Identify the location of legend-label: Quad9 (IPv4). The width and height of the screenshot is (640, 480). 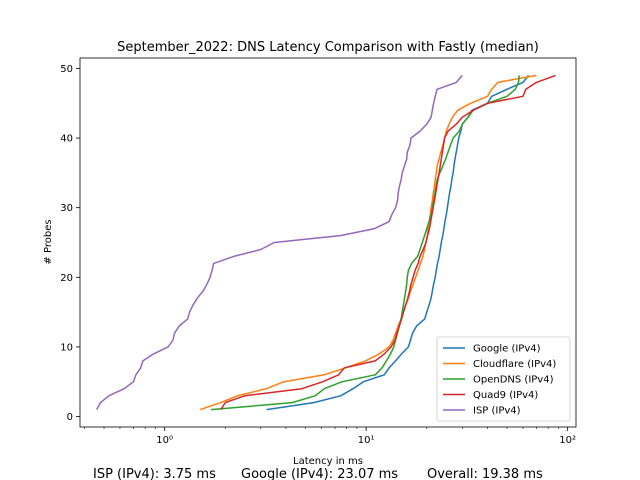
(505, 395).